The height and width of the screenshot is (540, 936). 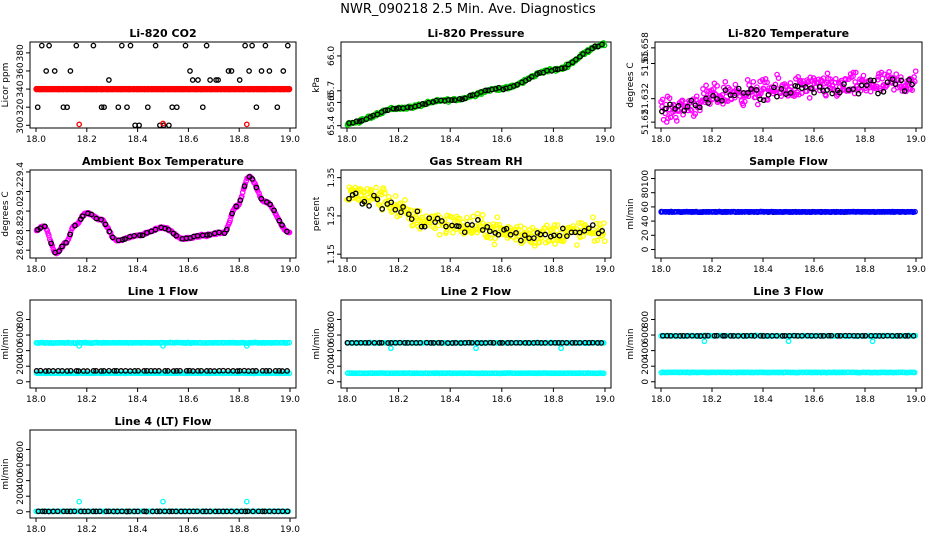 I want to click on chart-title: Li-820 Pressure, so click(x=476, y=33).